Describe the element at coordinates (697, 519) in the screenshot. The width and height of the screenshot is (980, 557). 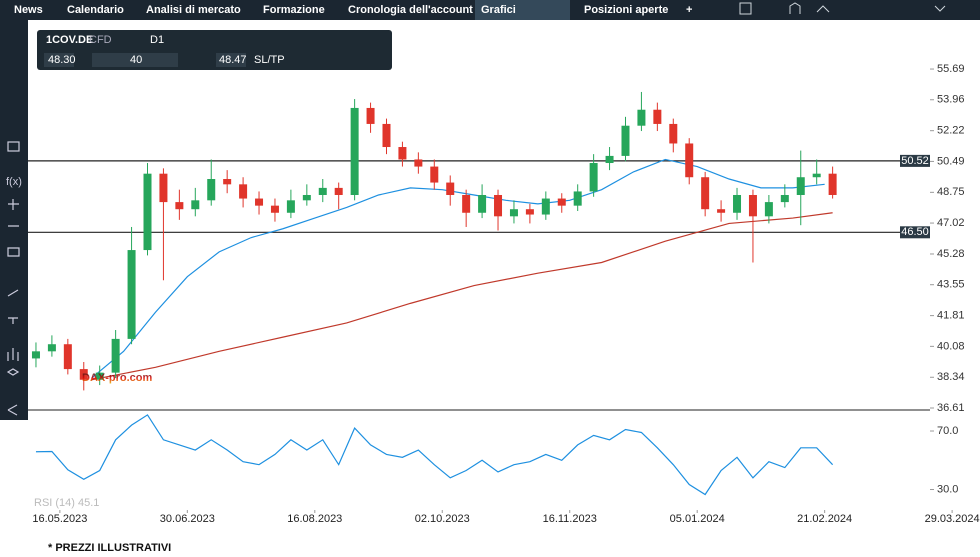
I see `x-tick-label: 05.01.2024` at that location.